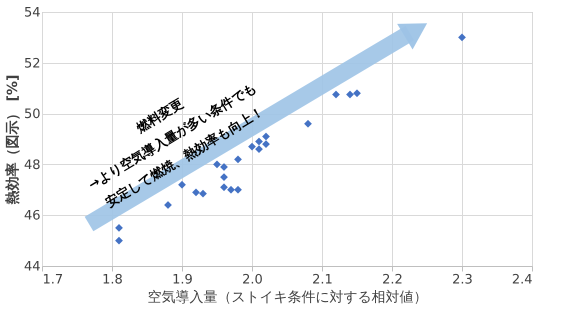 This screenshot has width=582, height=318. What do you see at coordinates (322, 280) in the screenshot?
I see `x-tick-label: 2.1` at bounding box center [322, 280].